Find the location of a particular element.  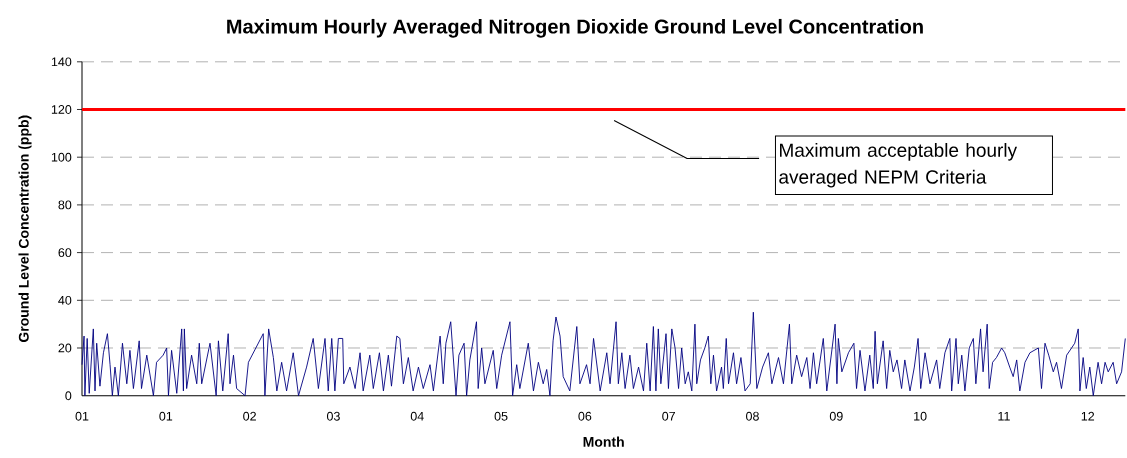

y-tick-label: 20 is located at coordinates (65, 348).